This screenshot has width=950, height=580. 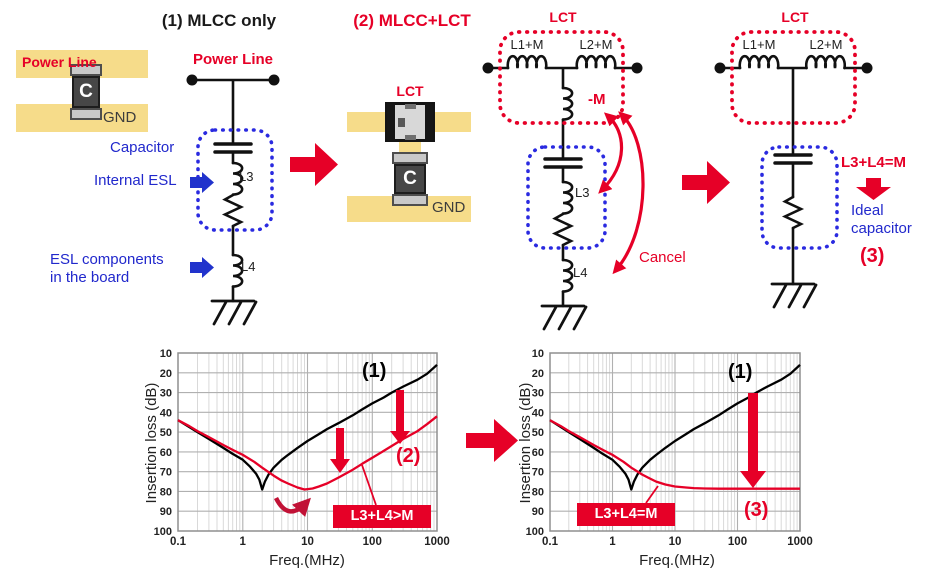 I want to click on circuit1-l4-label: L4, so click(x=248, y=266).